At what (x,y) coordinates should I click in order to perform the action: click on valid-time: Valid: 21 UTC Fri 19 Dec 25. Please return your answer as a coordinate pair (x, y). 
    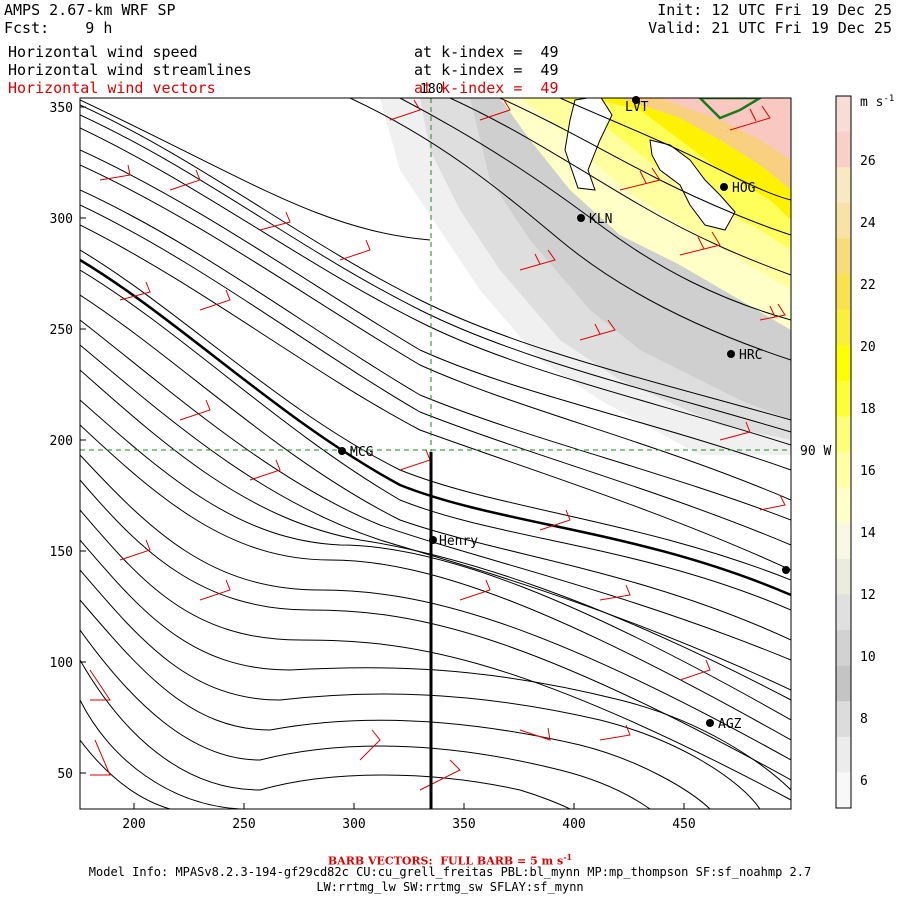
    Looking at the image, I should click on (770, 28).